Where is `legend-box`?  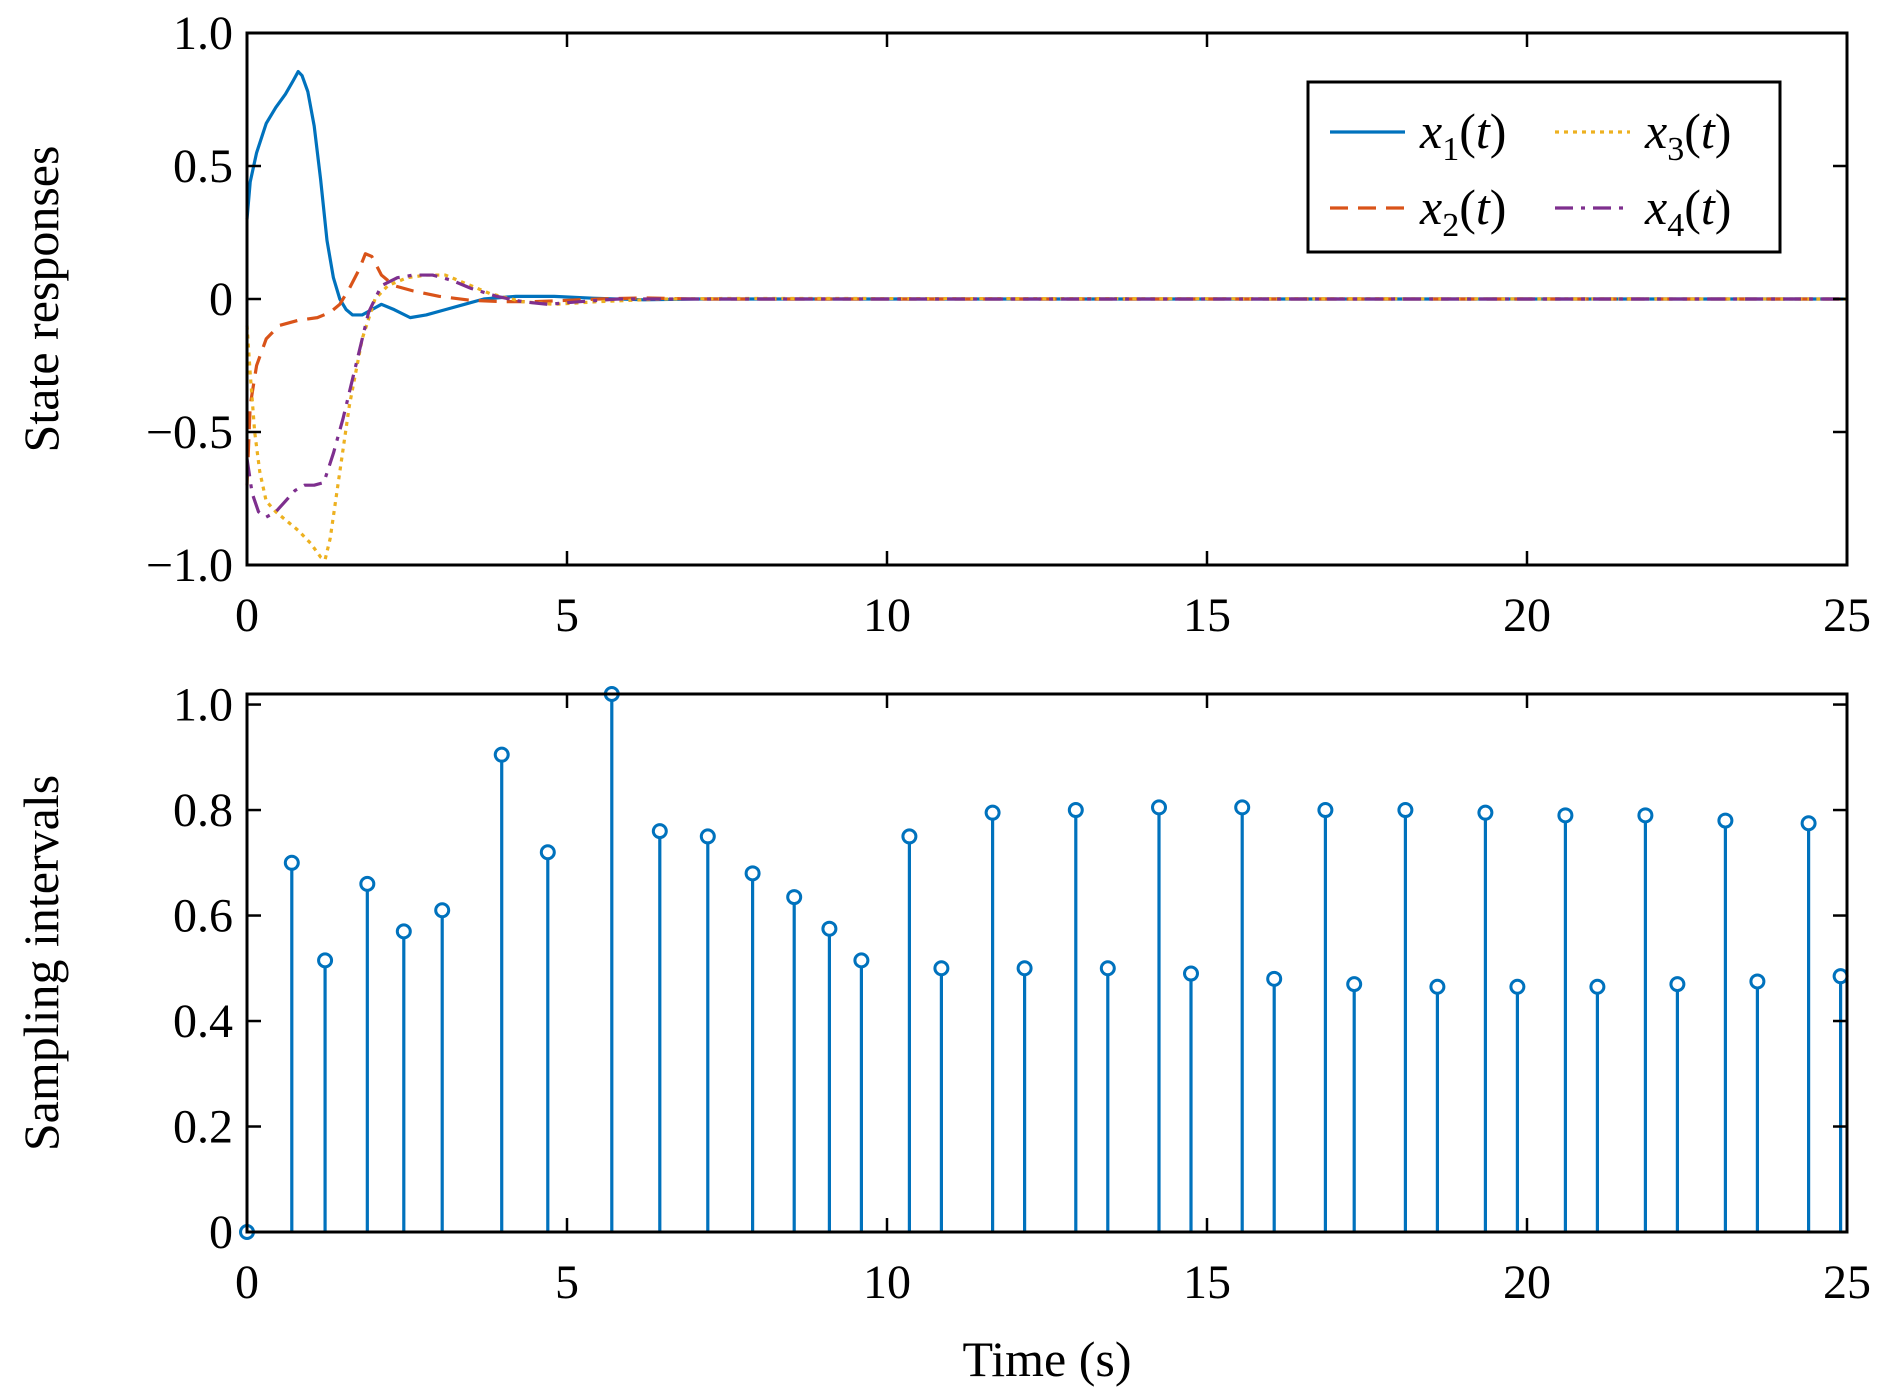
legend-box is located at coordinates (1544, 167).